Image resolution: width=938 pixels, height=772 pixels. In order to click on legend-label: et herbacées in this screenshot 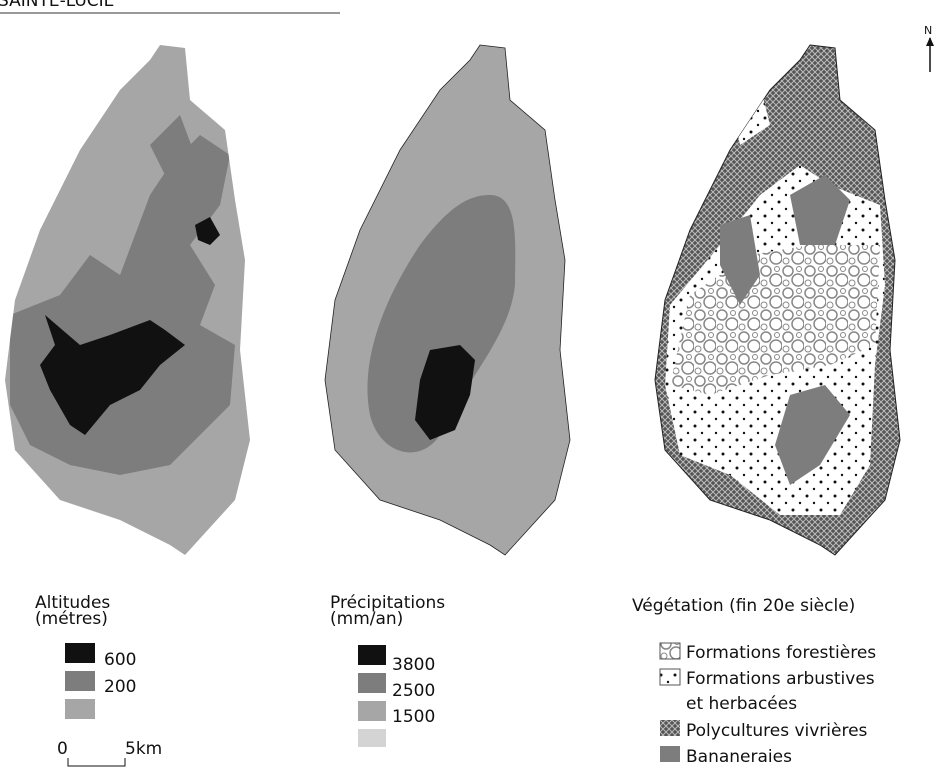, I will do `click(741, 704)`.